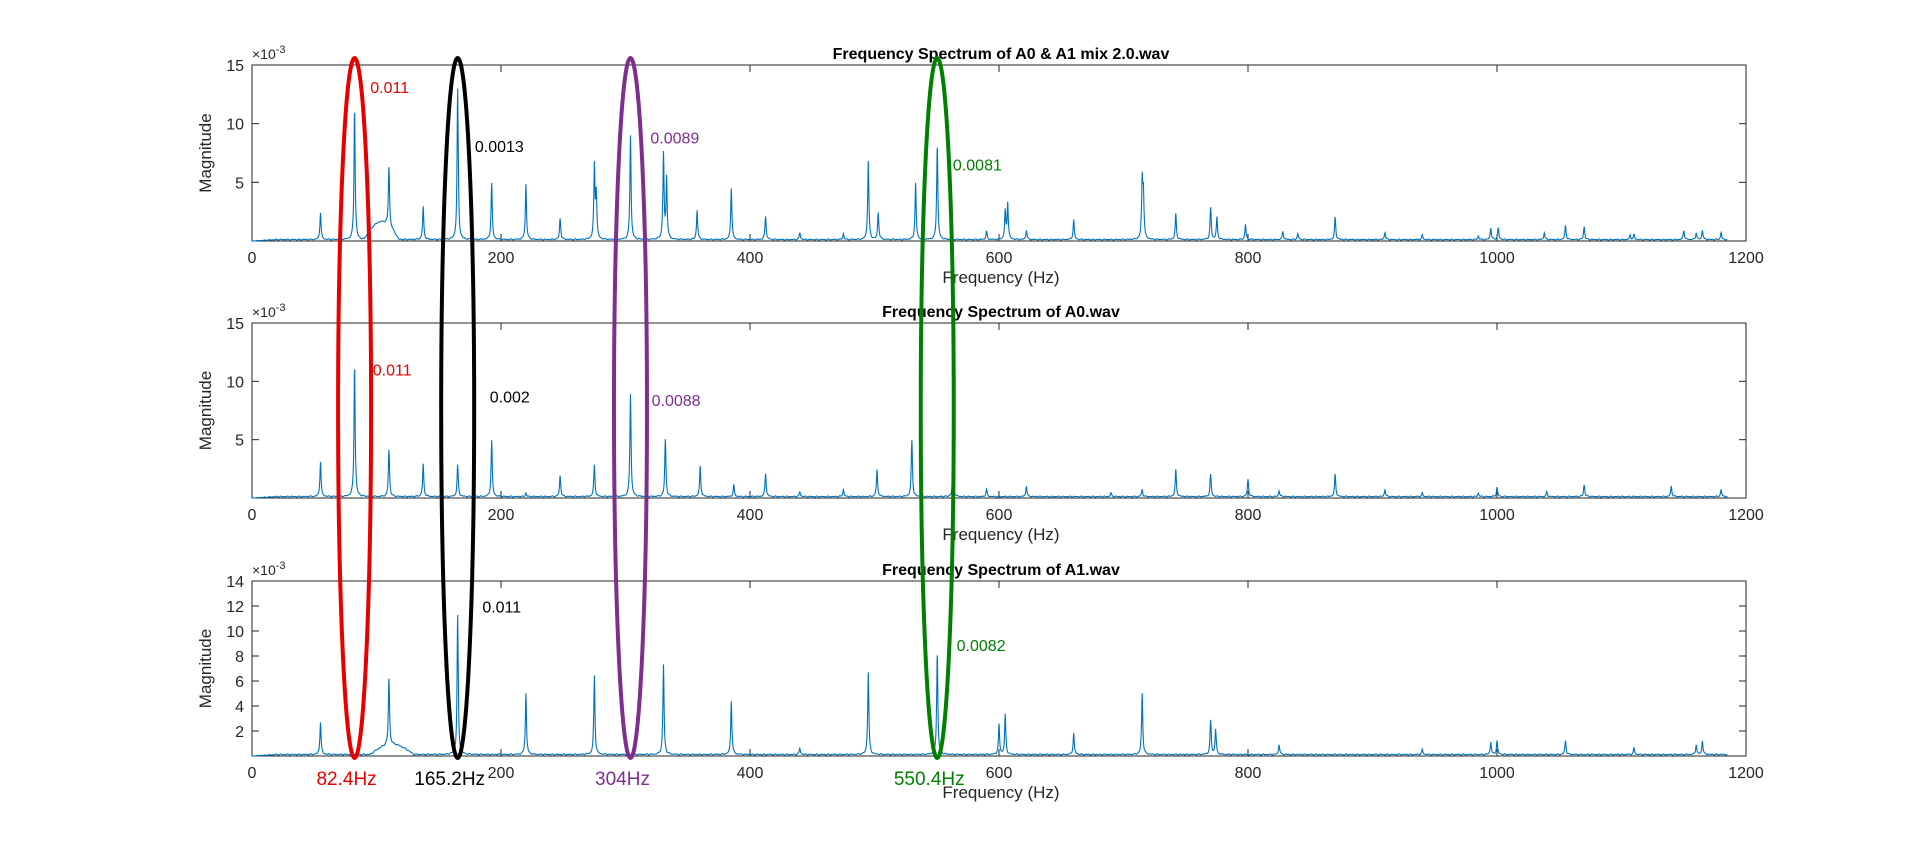  I want to click on peak-annotation: 0.0088, so click(676, 401).